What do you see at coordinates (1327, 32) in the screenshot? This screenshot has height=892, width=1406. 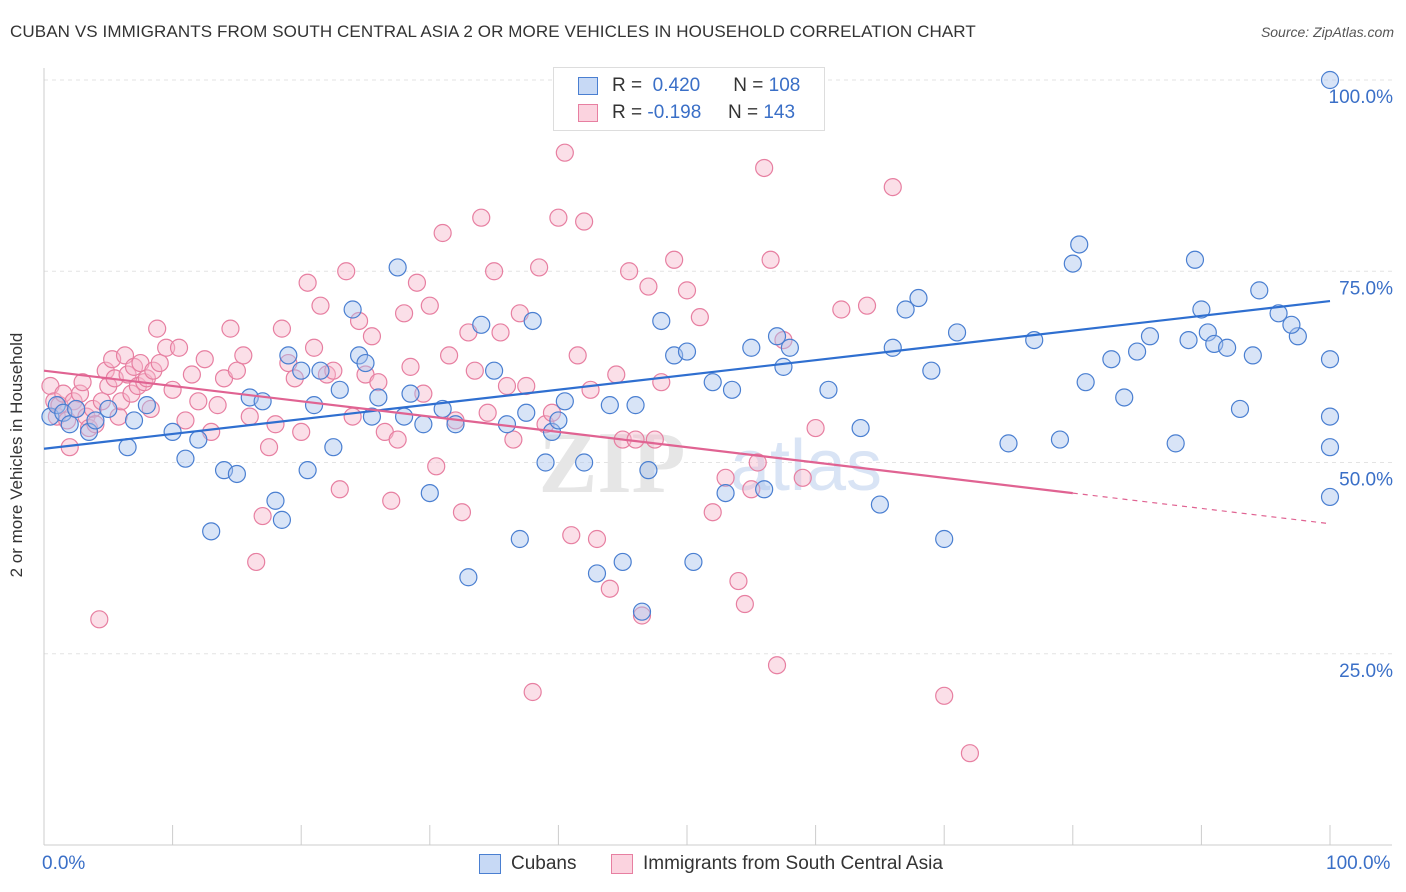 I see `chart-source: Source: ZipAtlas.com` at bounding box center [1327, 32].